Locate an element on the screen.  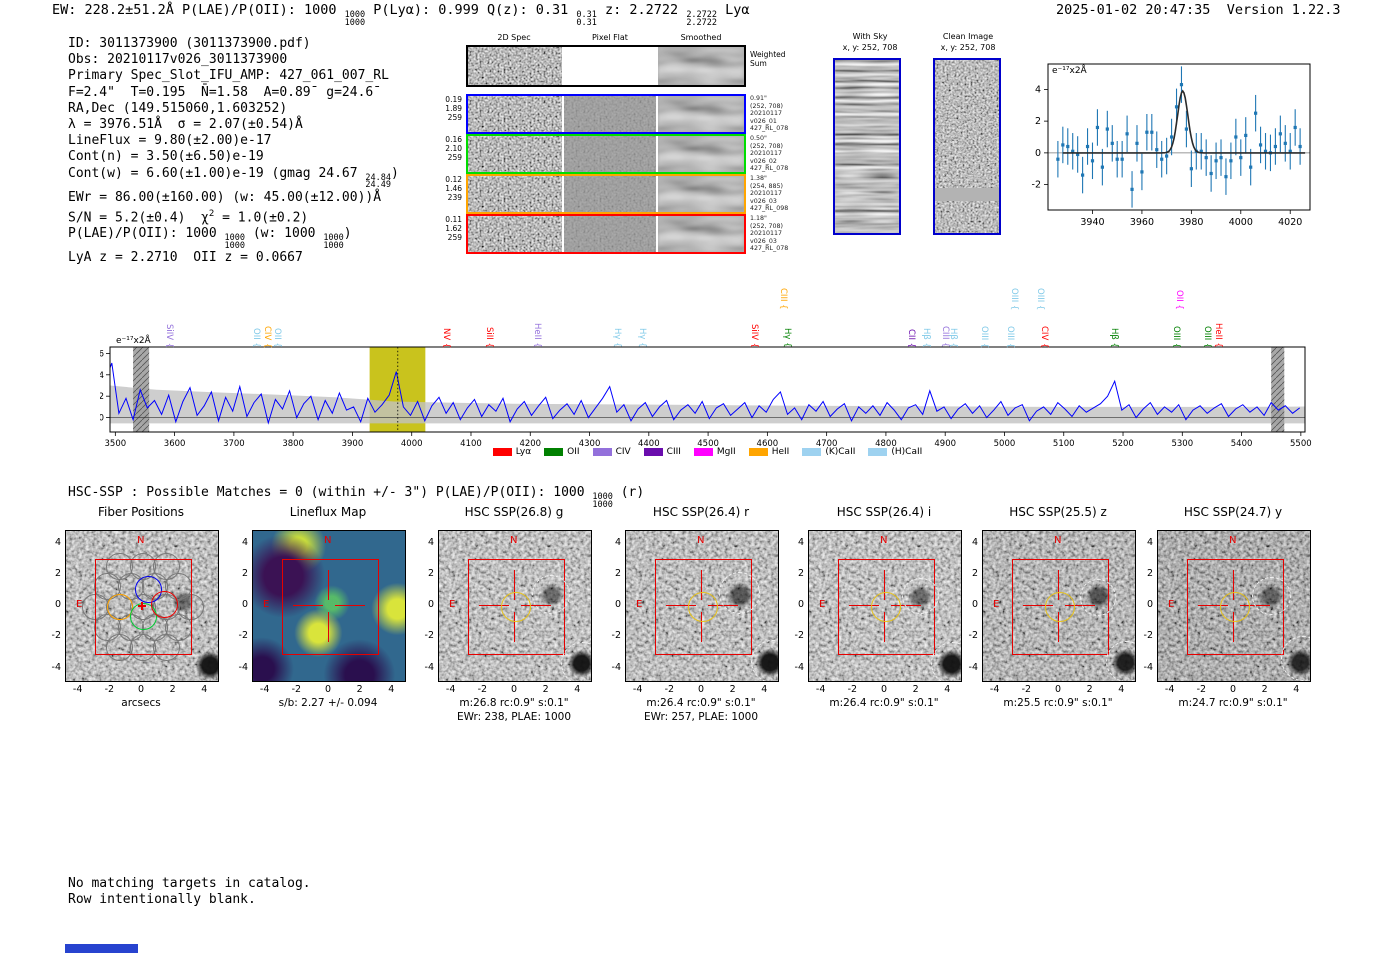
cutout-caption: EWr: 257, PLAE: 1000 is located at coordinates (701, 717).